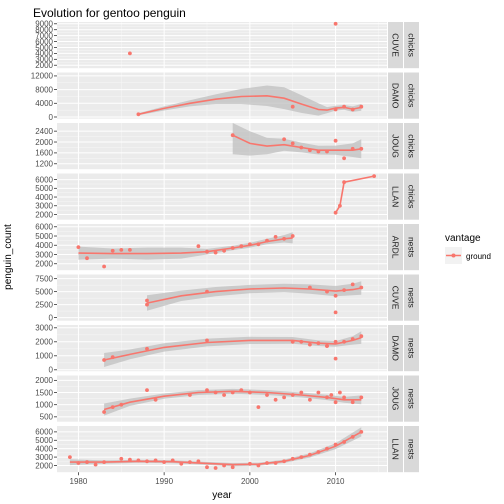 Image resolution: width=504 pixels, height=504 pixels. Describe the element at coordinates (336, 481) in the screenshot. I see `x-tick-label: 2010` at that location.